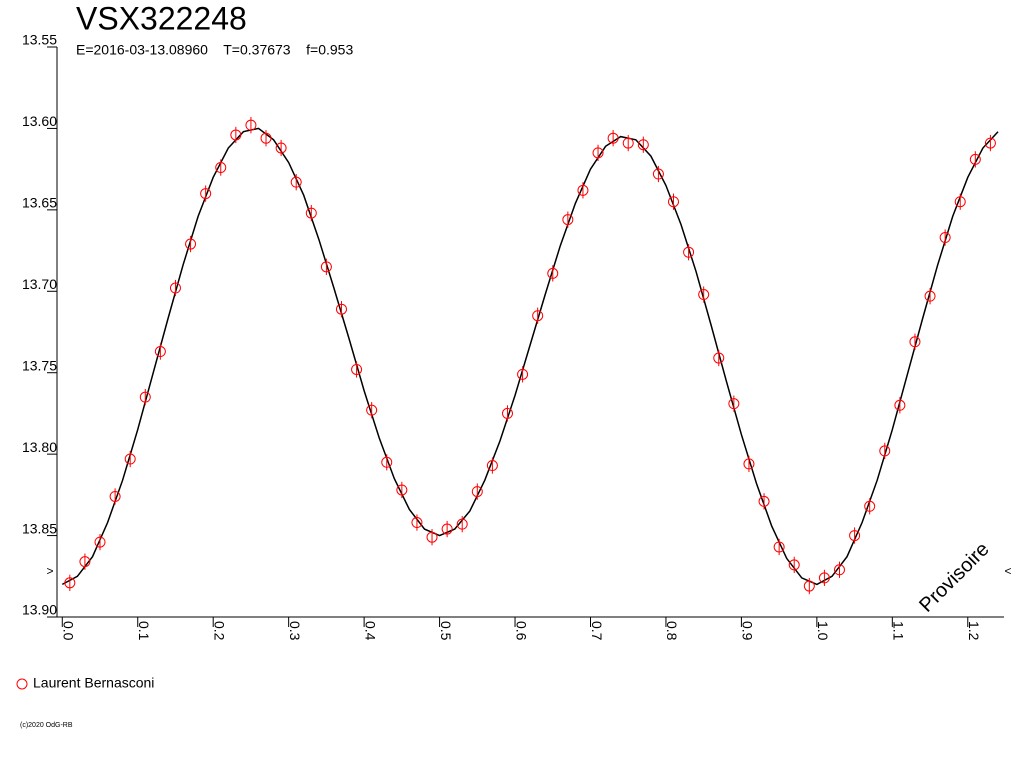 This screenshot has width=1024, height=773. What do you see at coordinates (748, 631) in the screenshot?
I see `x-tick-label: 0.9` at bounding box center [748, 631].